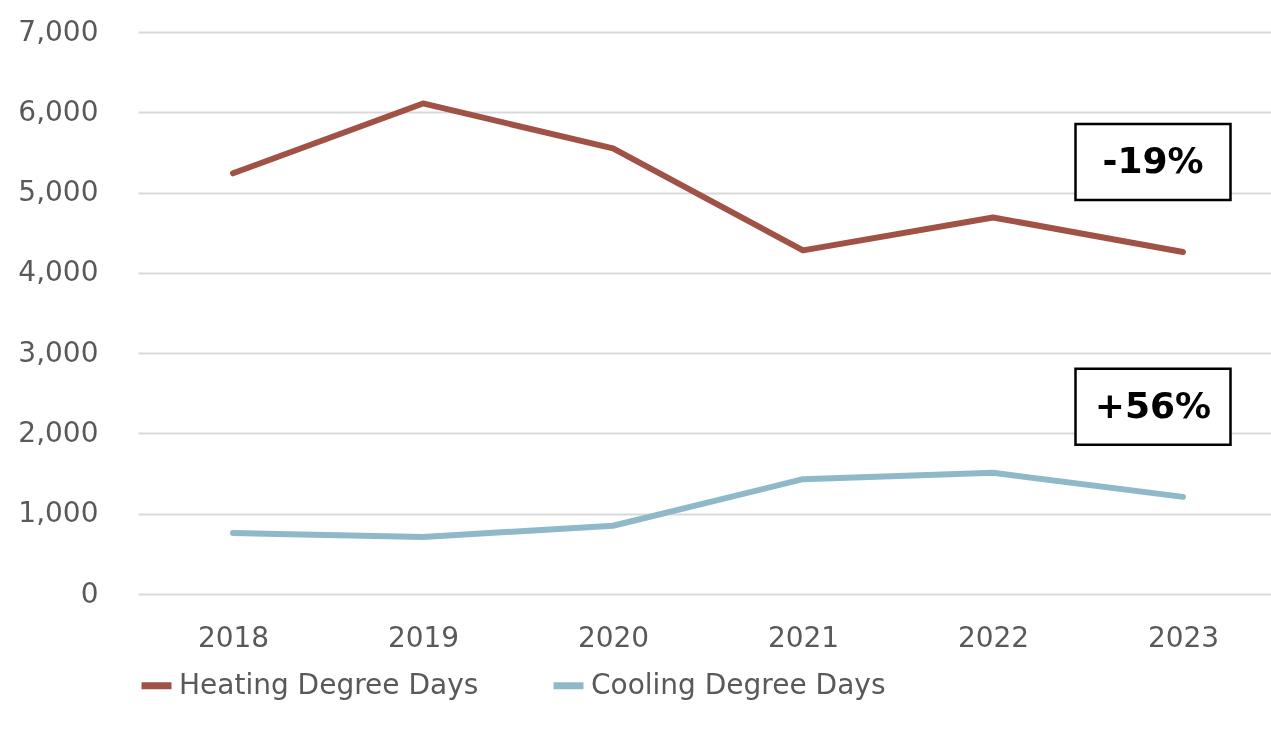  Describe the element at coordinates (233, 637) in the screenshot. I see `x-tick-label: 2018` at that location.